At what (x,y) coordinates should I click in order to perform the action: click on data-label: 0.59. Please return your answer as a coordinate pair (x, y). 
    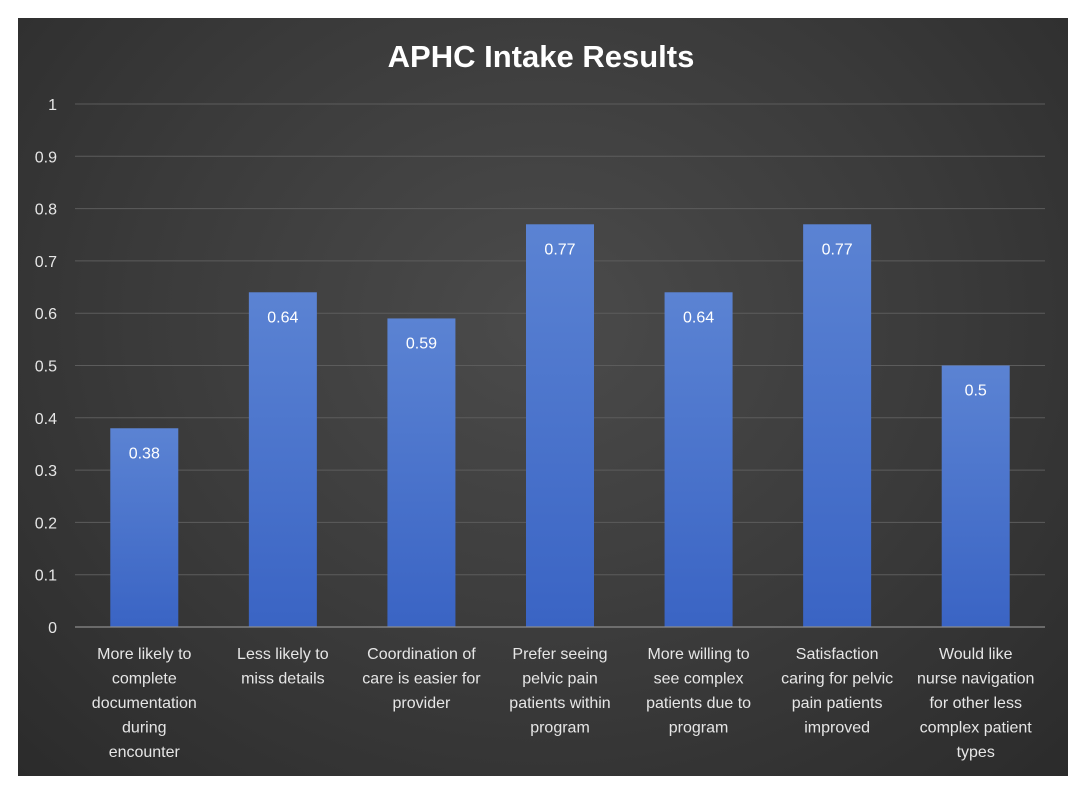
    Looking at the image, I should click on (421, 343).